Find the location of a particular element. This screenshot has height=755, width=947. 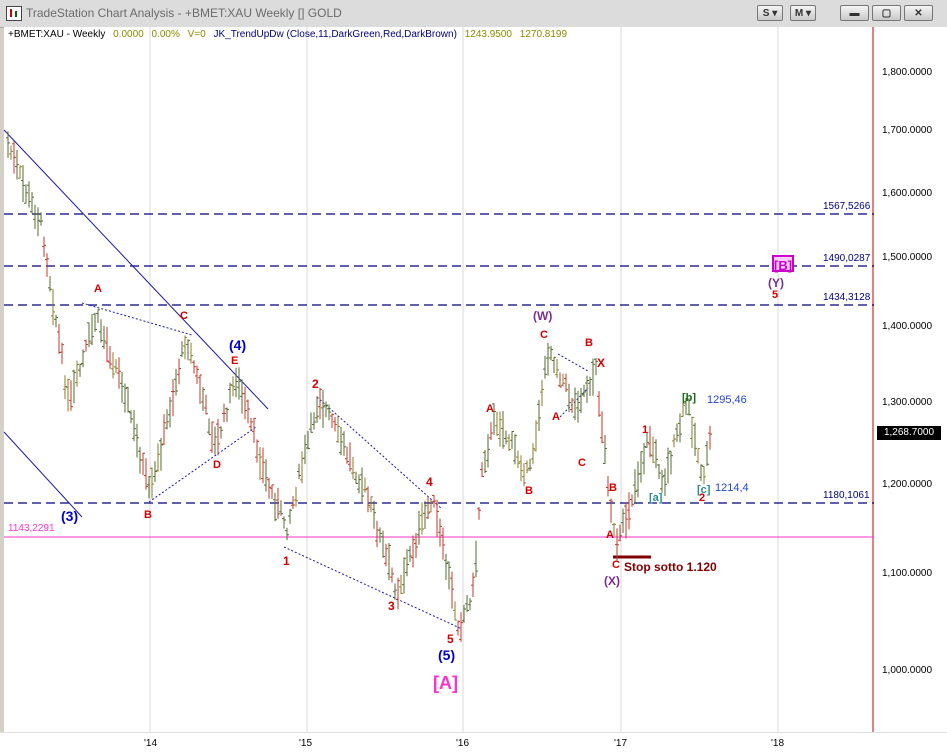

price-axis-label: 1,300.0000 is located at coordinates (907, 402).